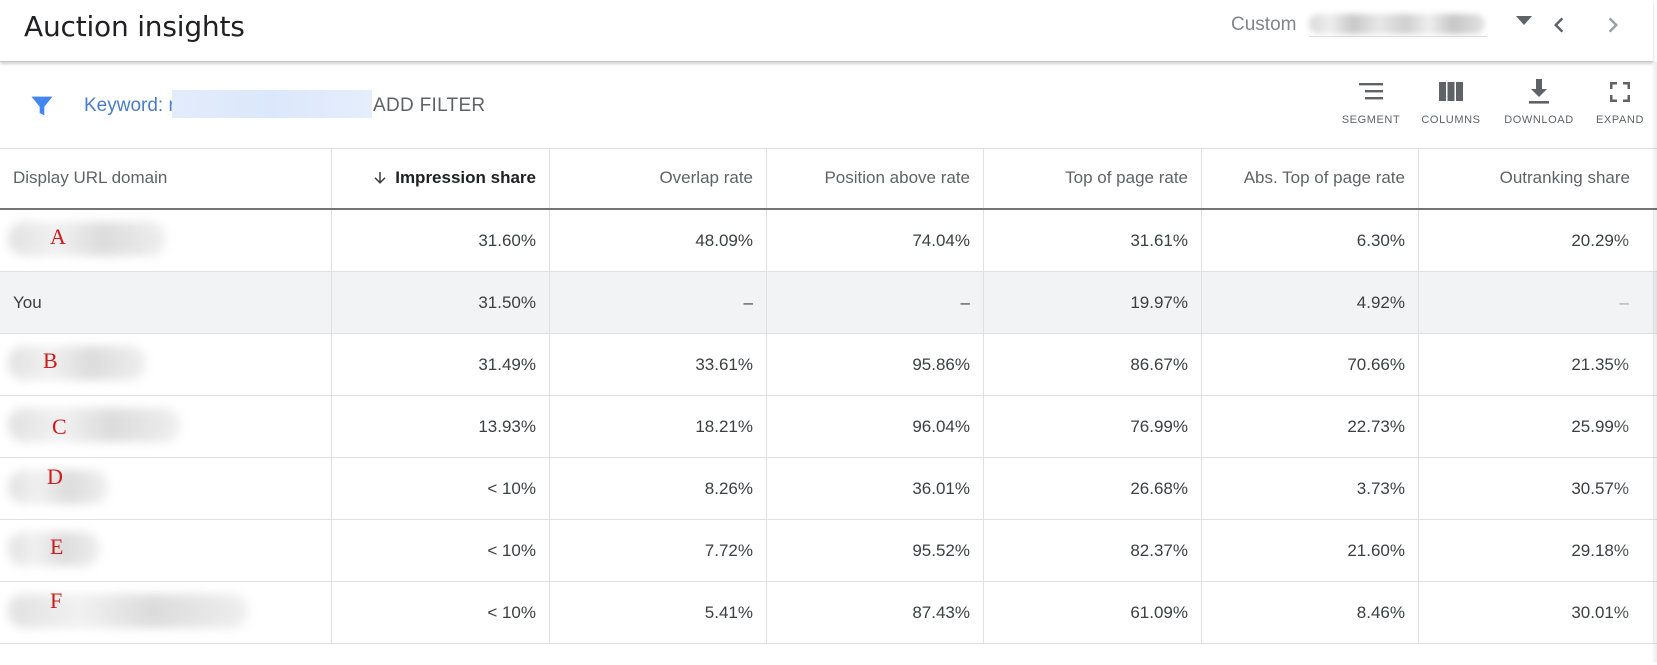  Describe the element at coordinates (1093, 302) in the screenshot. I see `top-of-page-rate-cell: 19.97%` at that location.